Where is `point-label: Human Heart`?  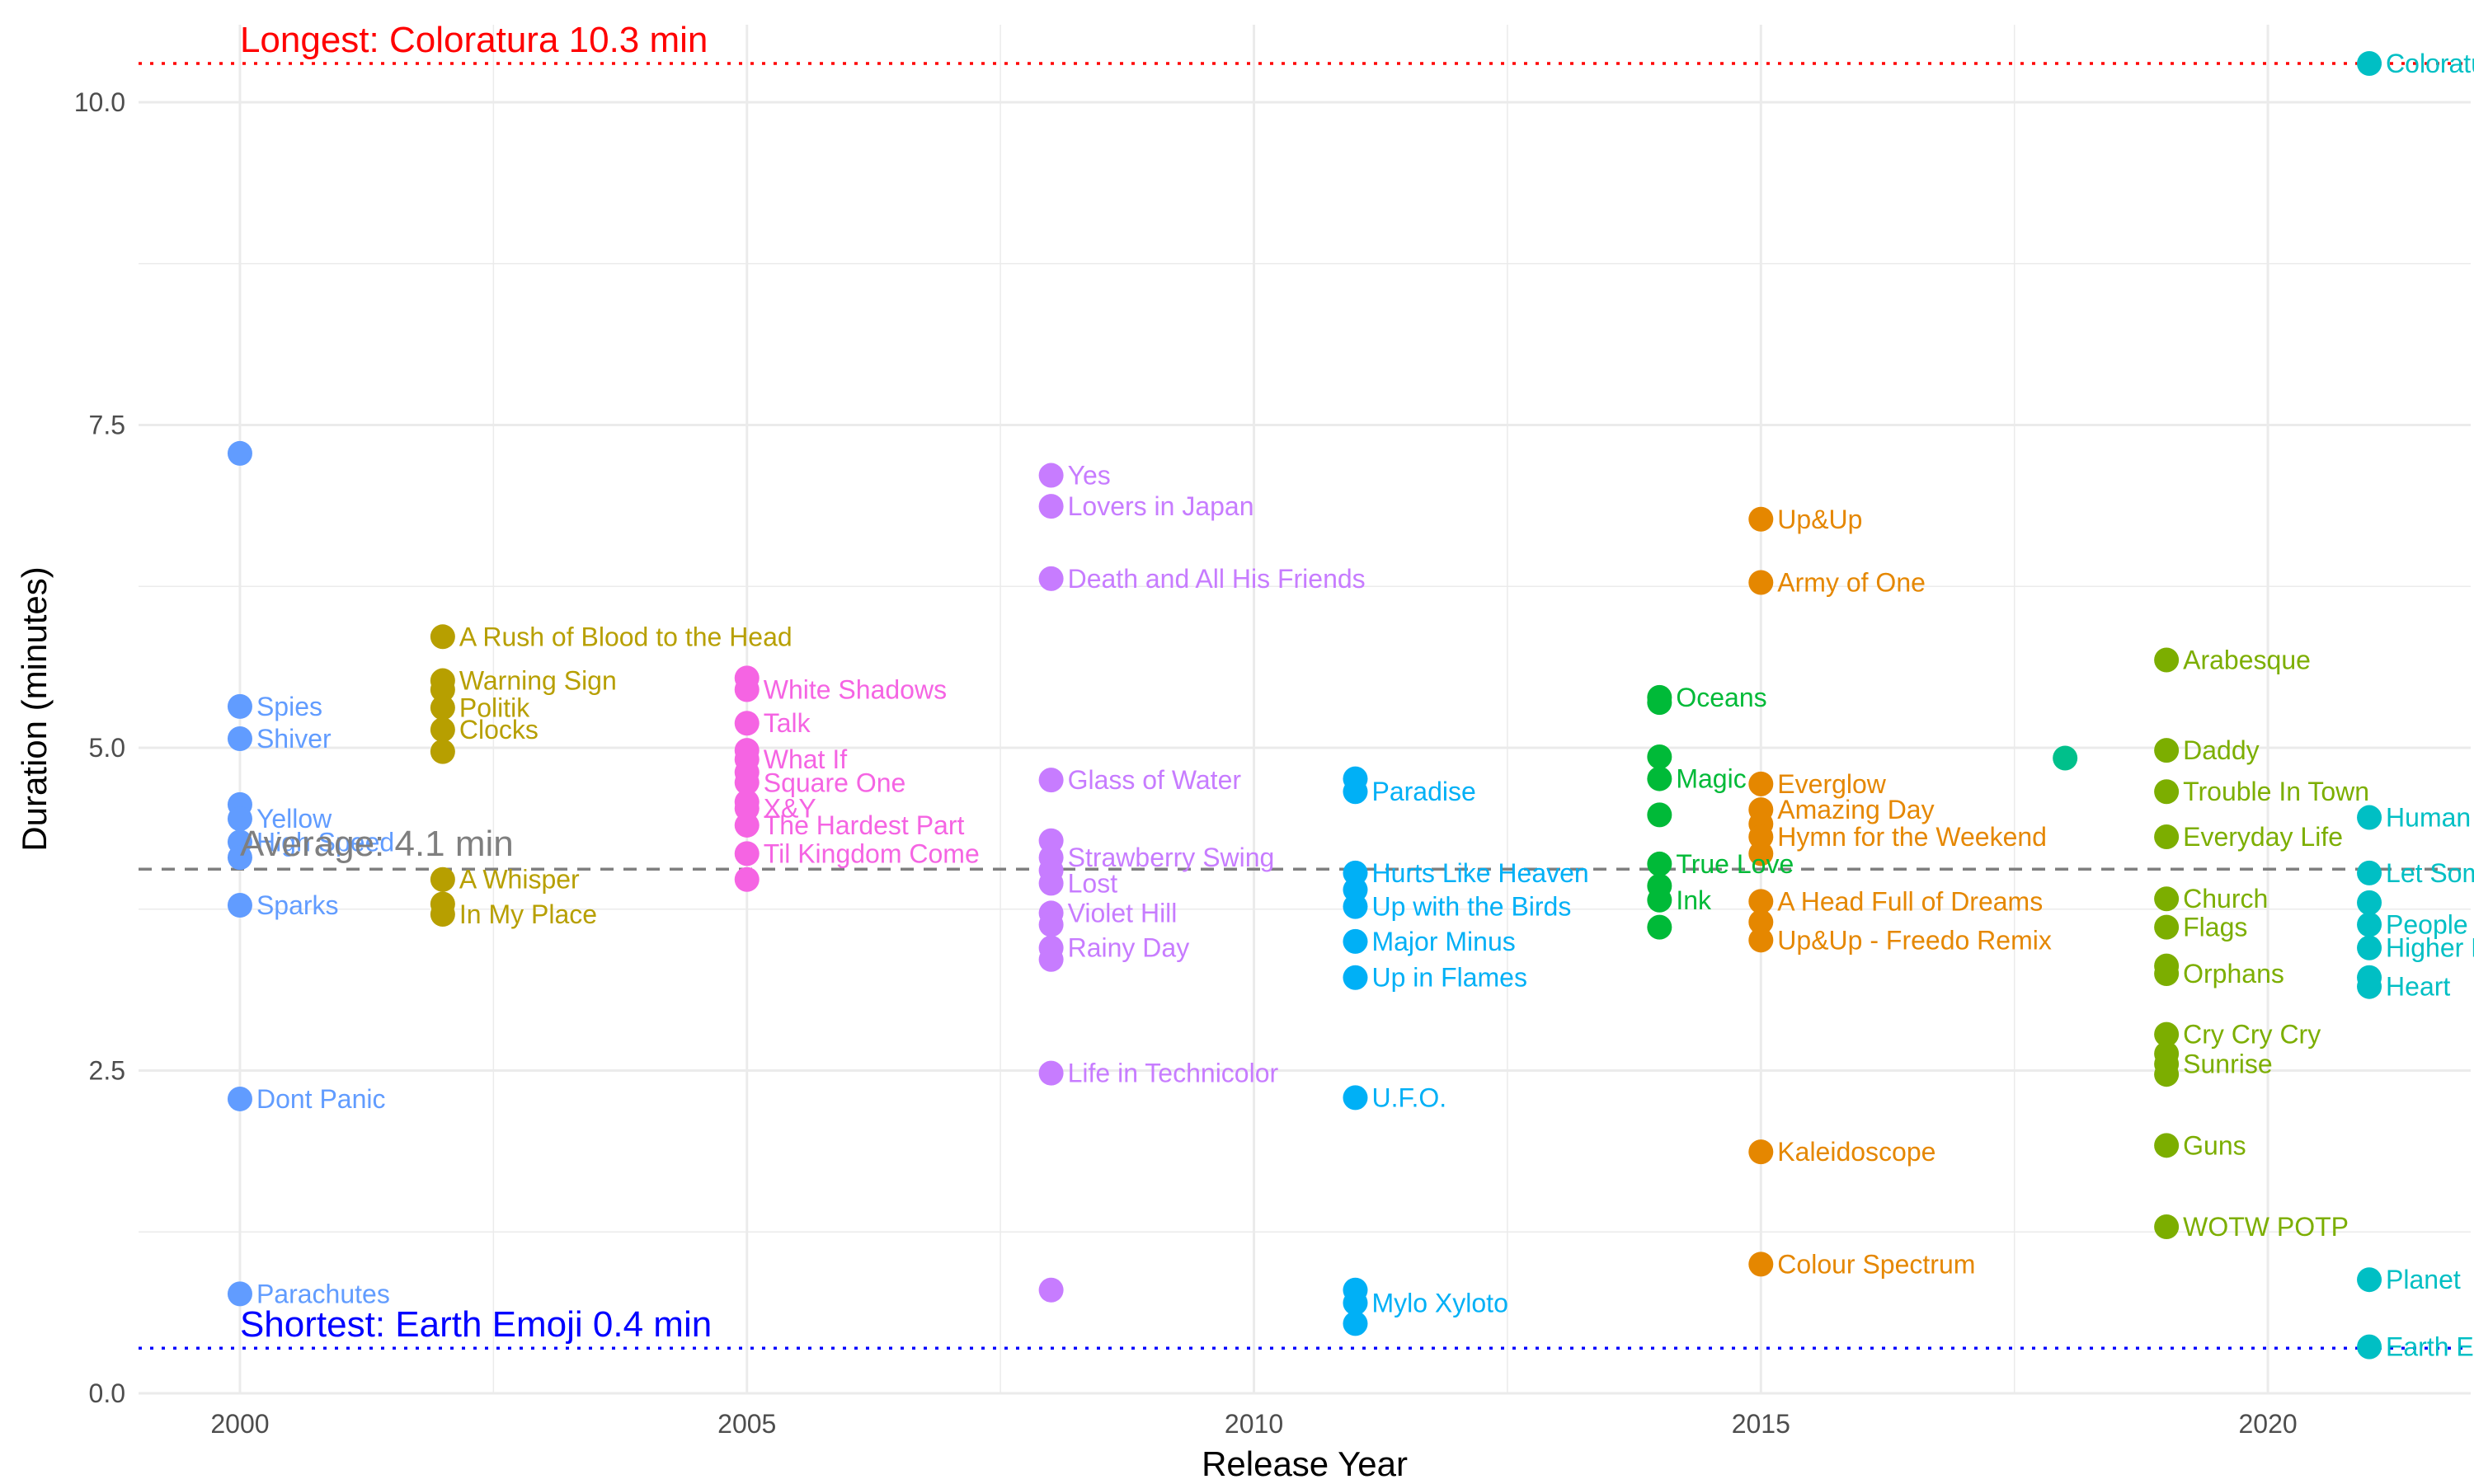 point-label: Human Heart is located at coordinates (2430, 818).